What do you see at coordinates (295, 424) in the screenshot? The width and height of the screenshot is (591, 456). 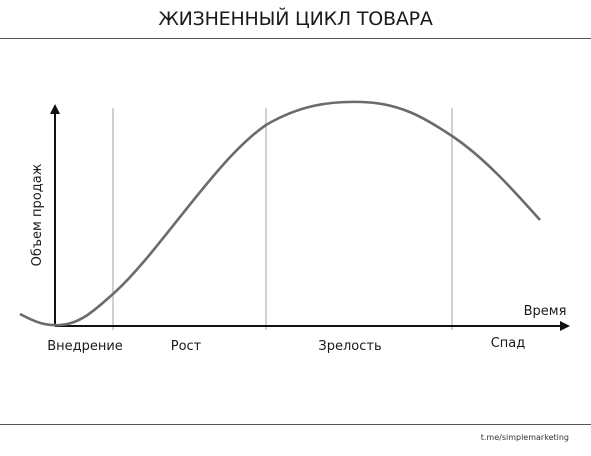 I see `bottom-divider` at bounding box center [295, 424].